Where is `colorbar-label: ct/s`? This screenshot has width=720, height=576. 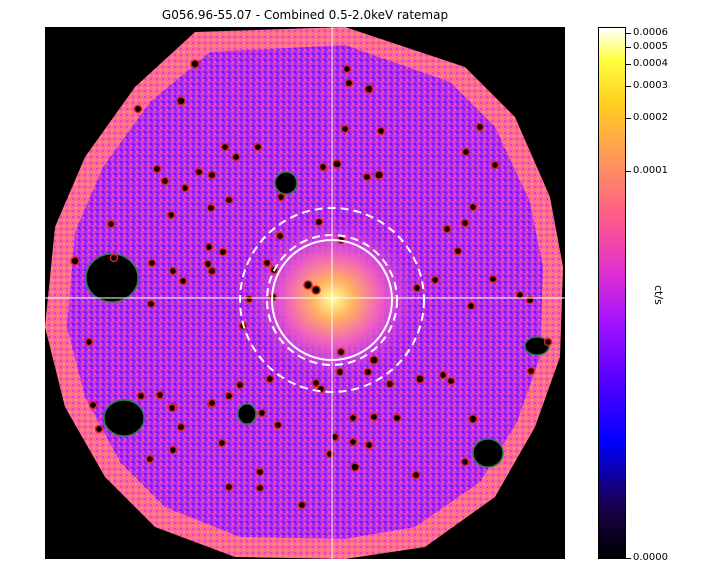
colorbar-label: ct/s is located at coordinates (658, 295).